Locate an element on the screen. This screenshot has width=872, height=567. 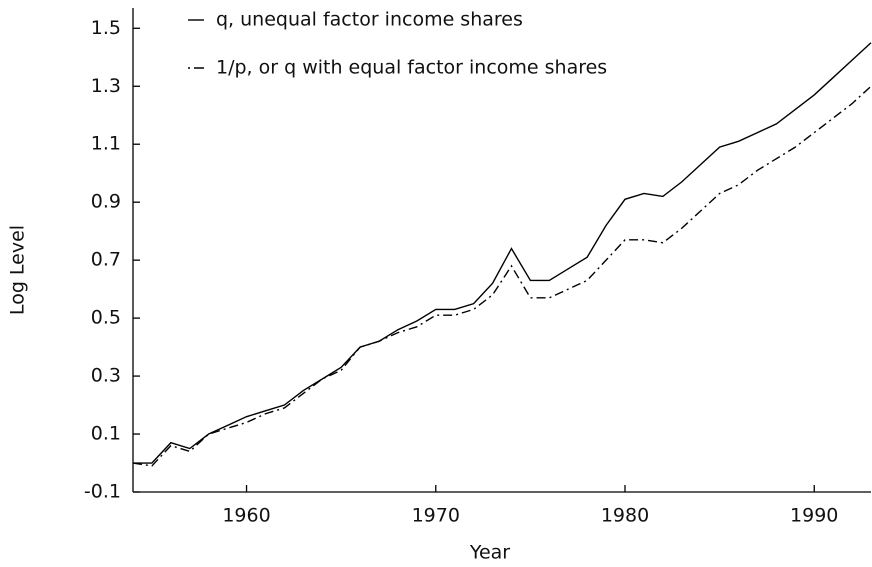
x-tick-label: 1960 is located at coordinates (246, 516).